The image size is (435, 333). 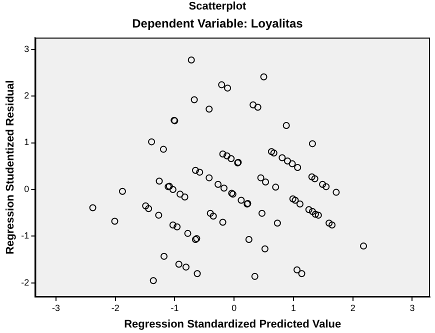 I want to click on x-tick-label: 2, so click(x=353, y=307).